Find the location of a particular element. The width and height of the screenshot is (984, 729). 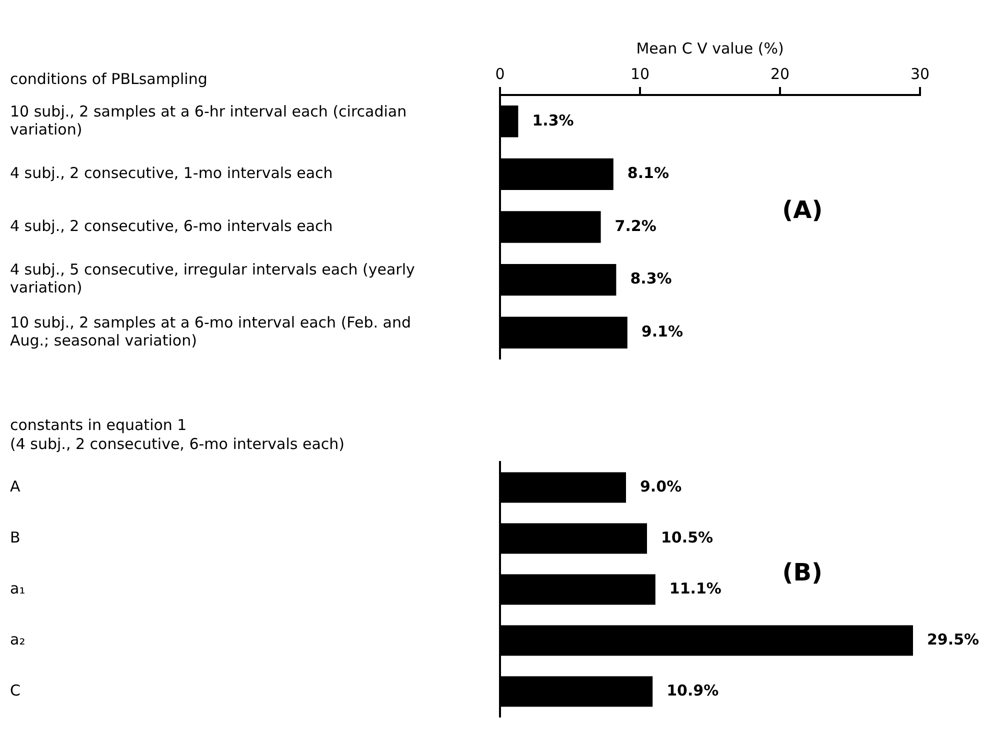

text: (4 subj., 2 consecutive, 6-mo intervals each) is located at coordinates (177, 444).